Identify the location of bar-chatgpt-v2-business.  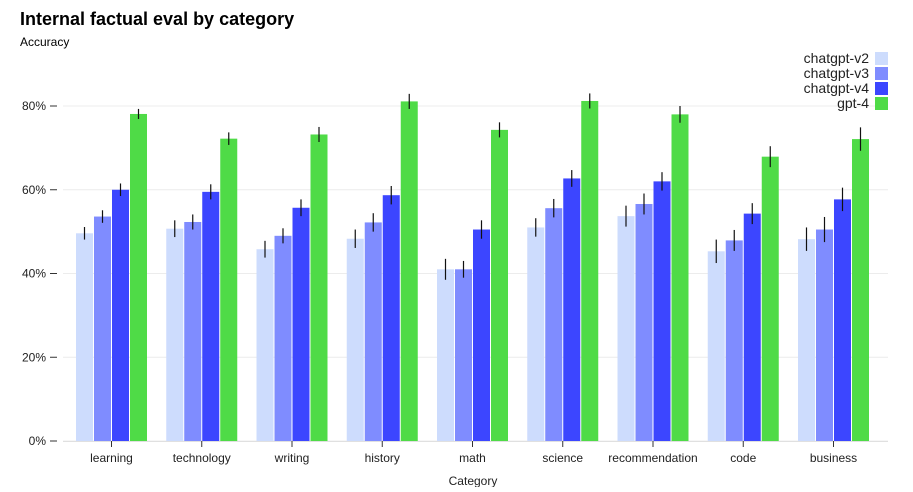
(806, 340).